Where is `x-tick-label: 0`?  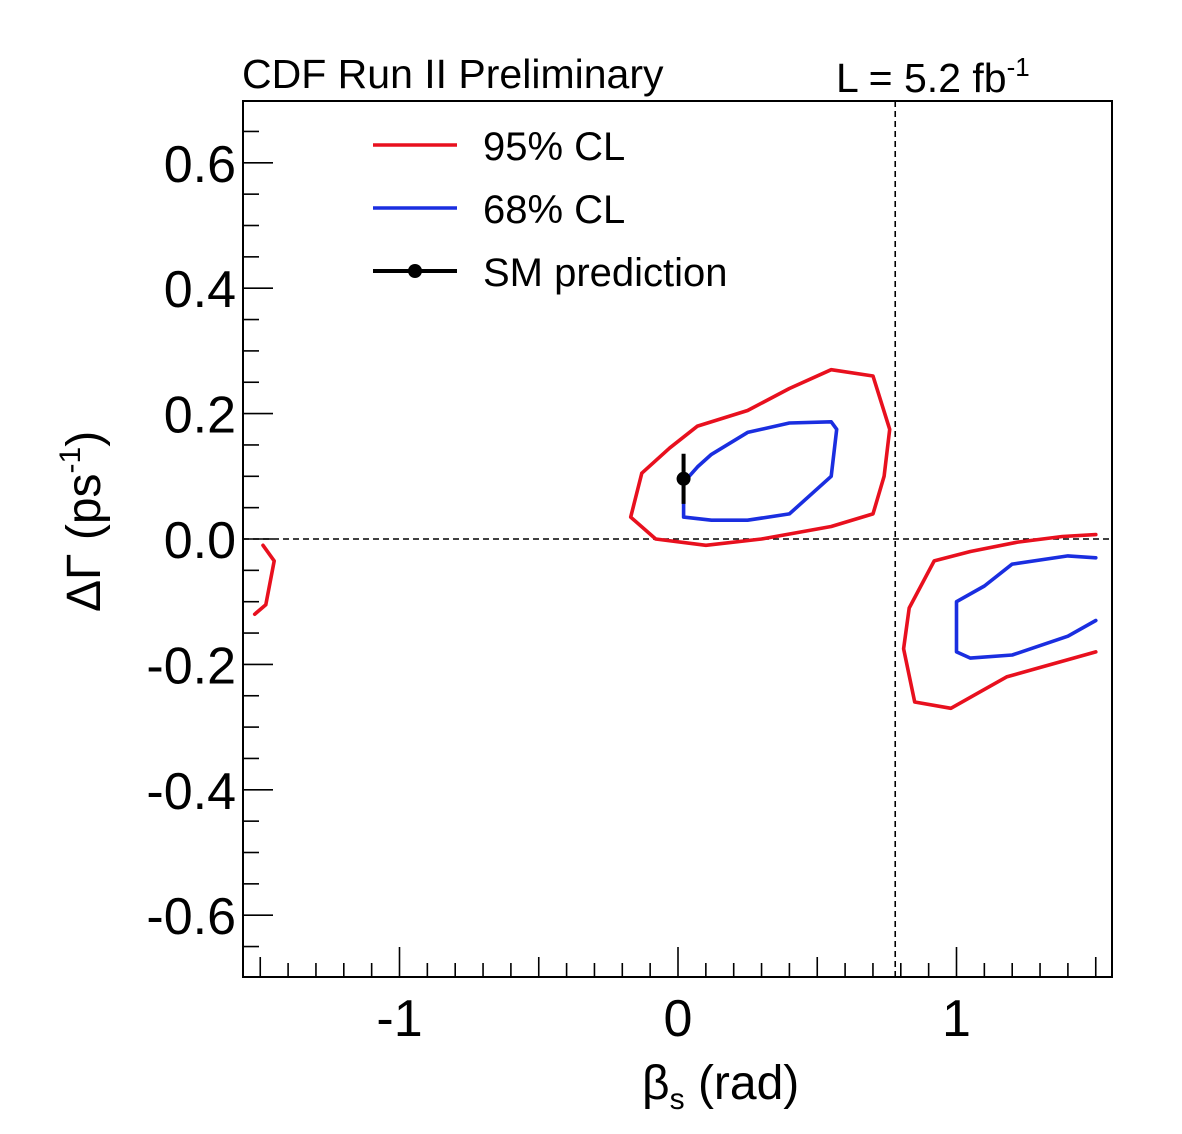
x-tick-label: 0 is located at coordinates (678, 1019).